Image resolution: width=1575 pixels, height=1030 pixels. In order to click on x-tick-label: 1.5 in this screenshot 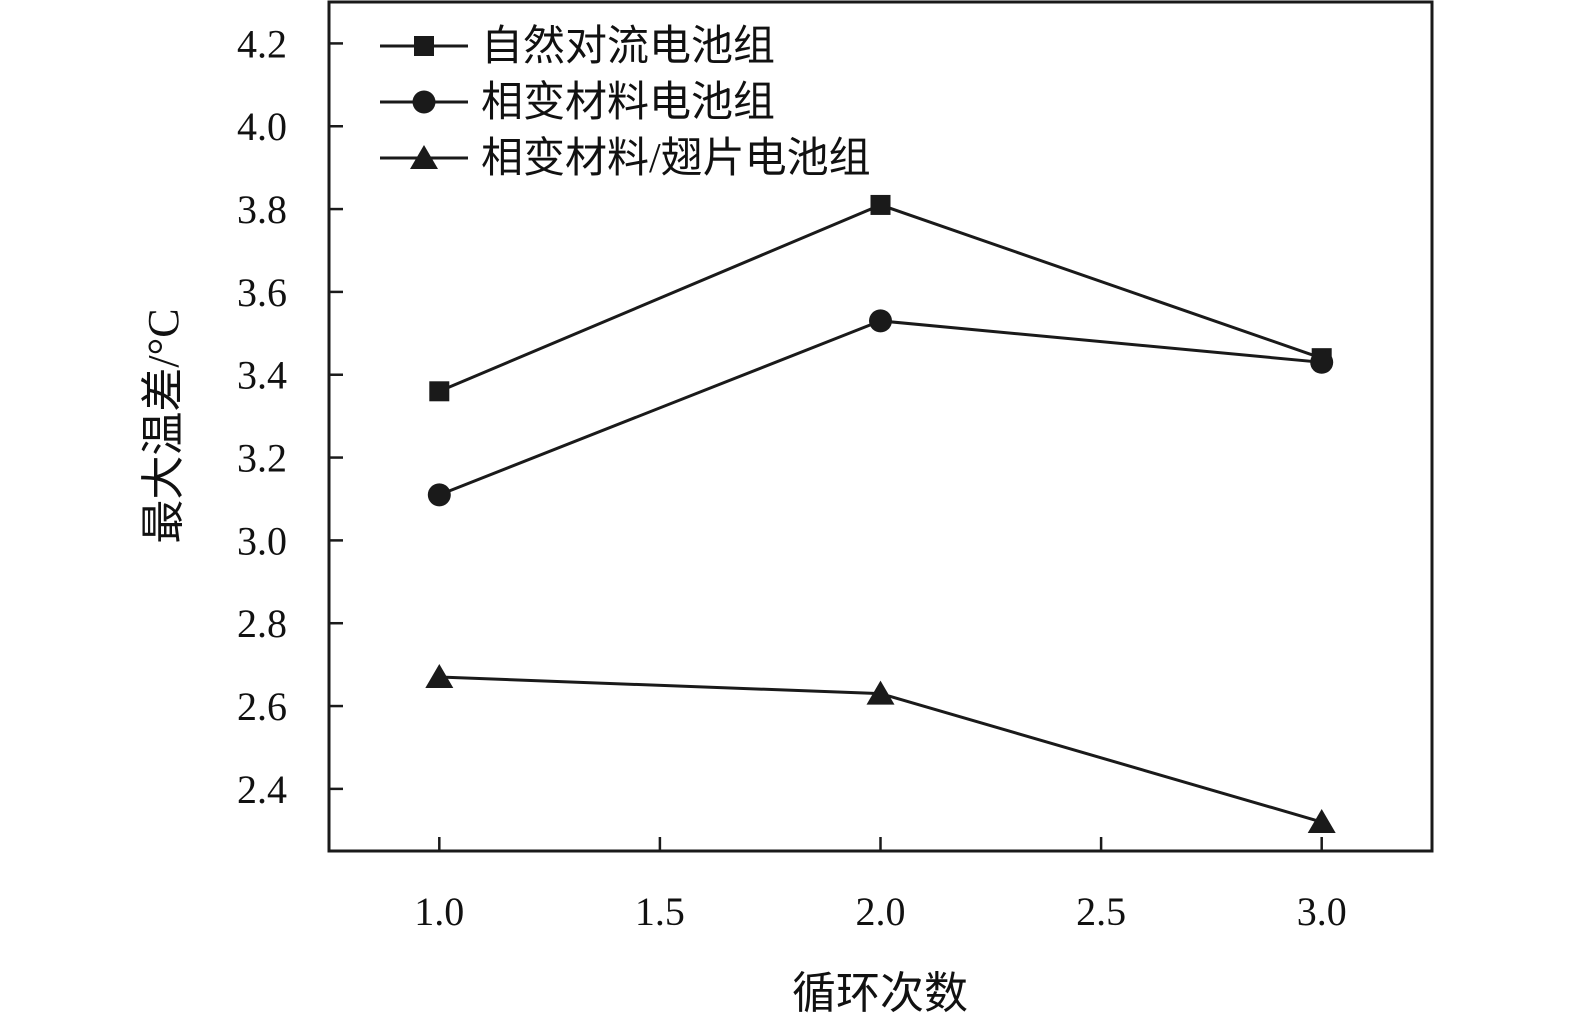, I will do `click(660, 911)`.